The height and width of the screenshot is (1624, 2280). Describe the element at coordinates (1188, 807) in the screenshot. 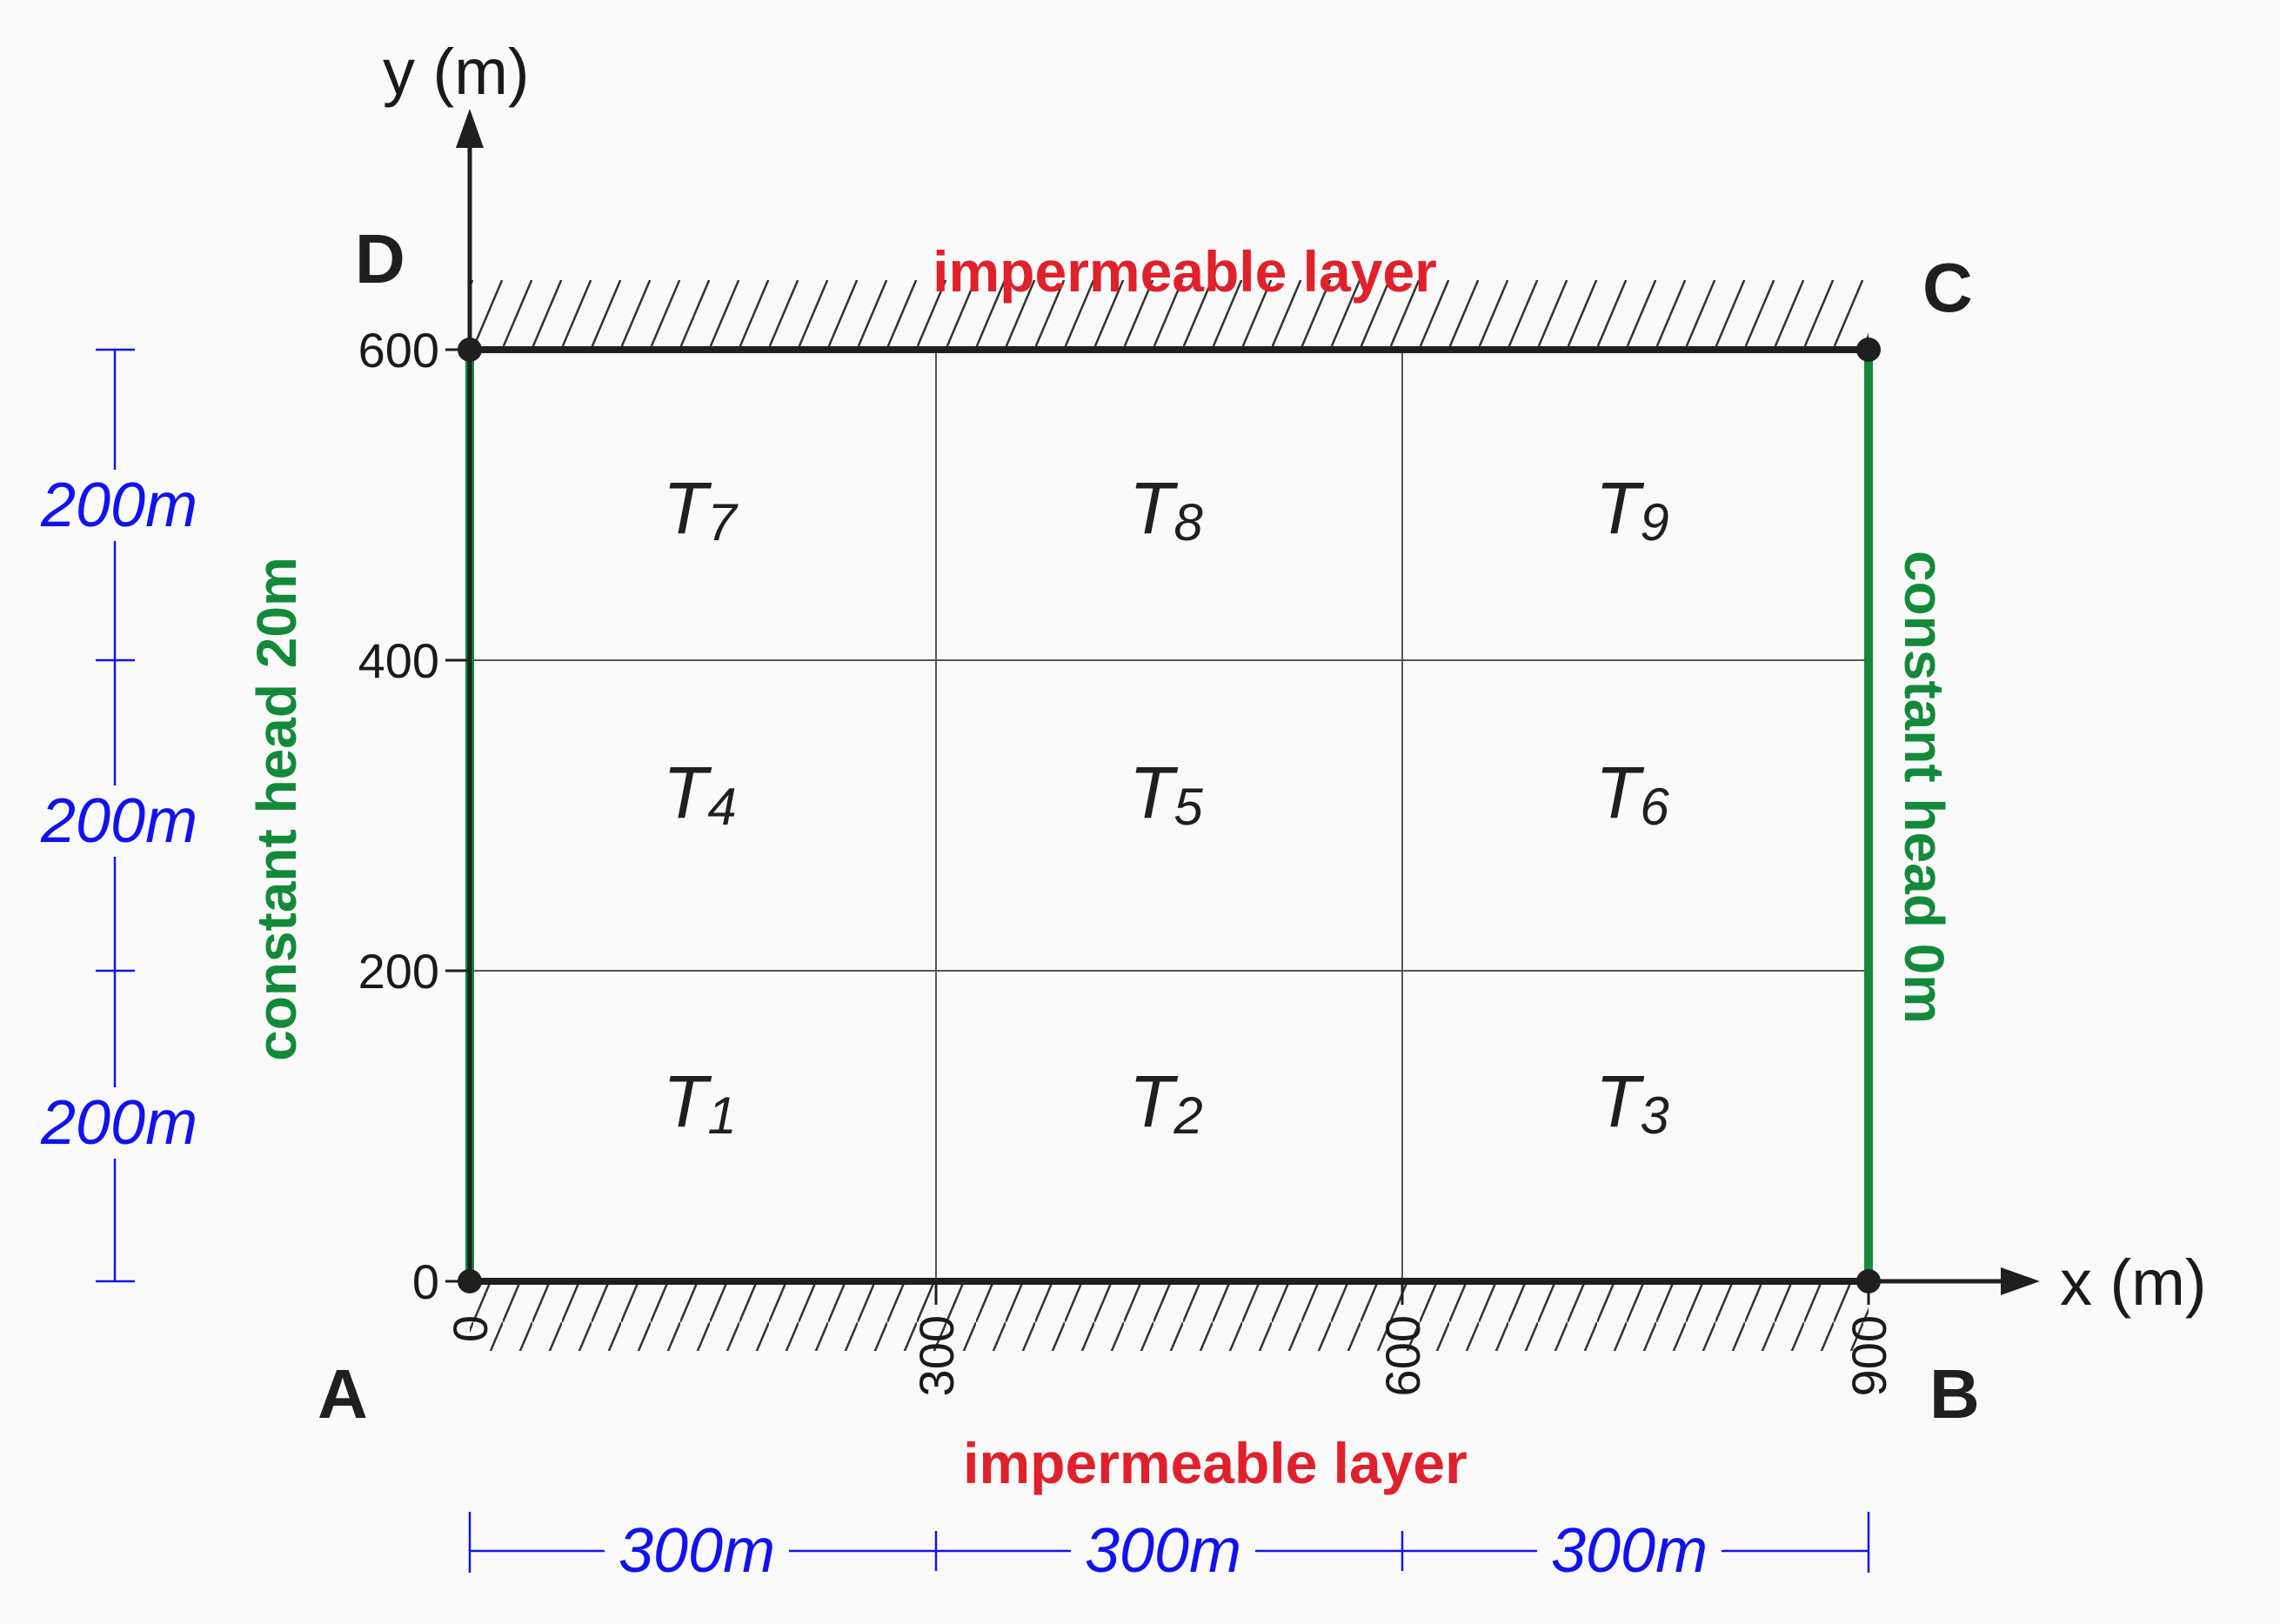

I see `zone-label-t5-sub: 5` at that location.